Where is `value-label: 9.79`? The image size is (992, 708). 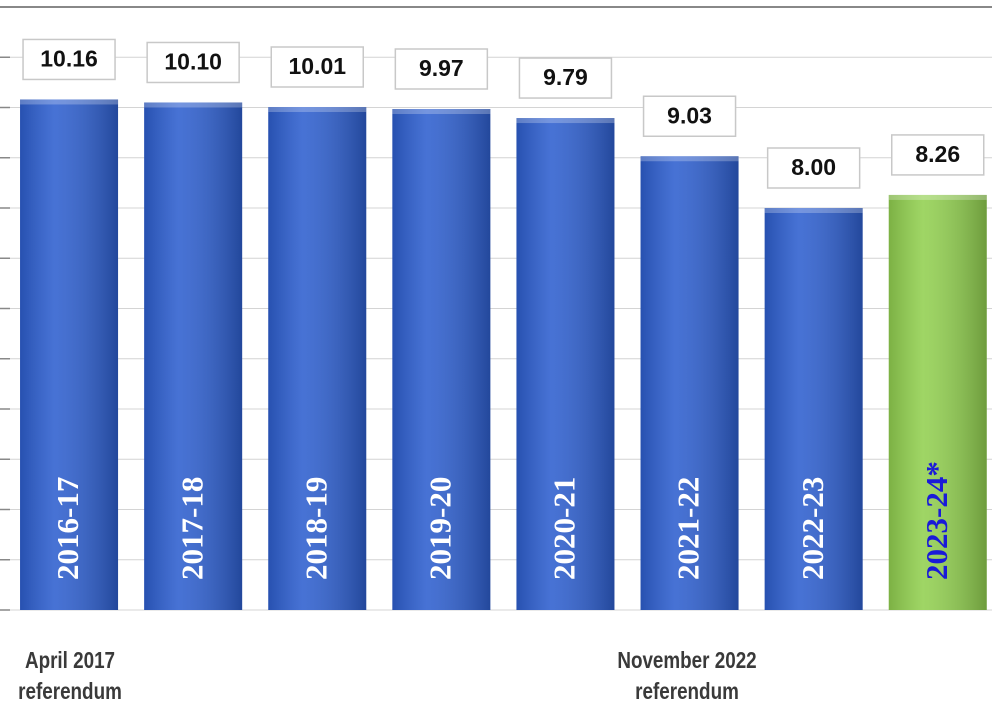 value-label: 9.79 is located at coordinates (565, 77).